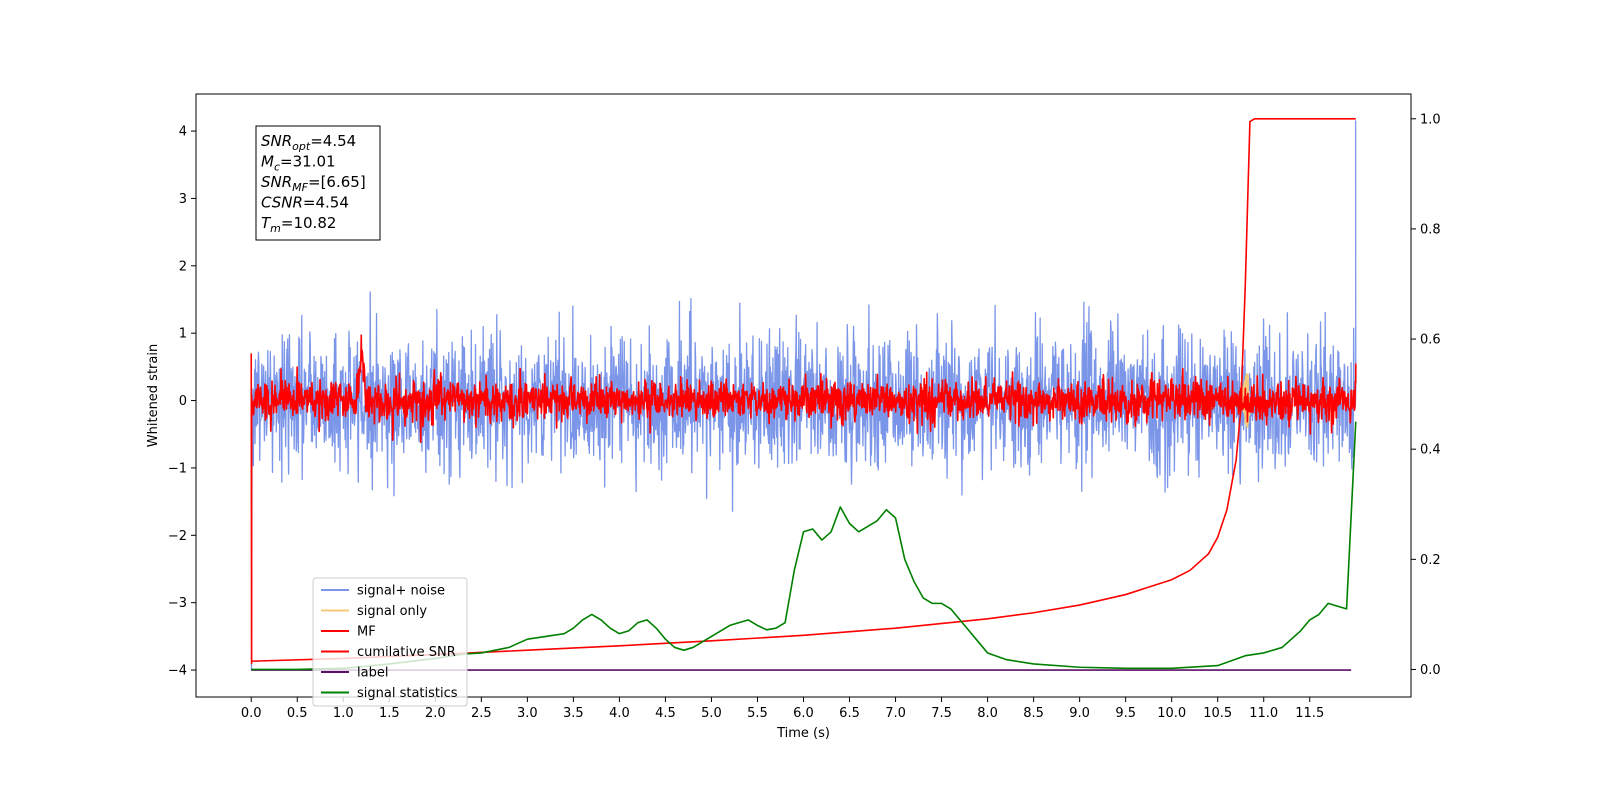 The image size is (1600, 800). I want to click on annotation-line: SNRMF=[6.65], so click(313, 183).